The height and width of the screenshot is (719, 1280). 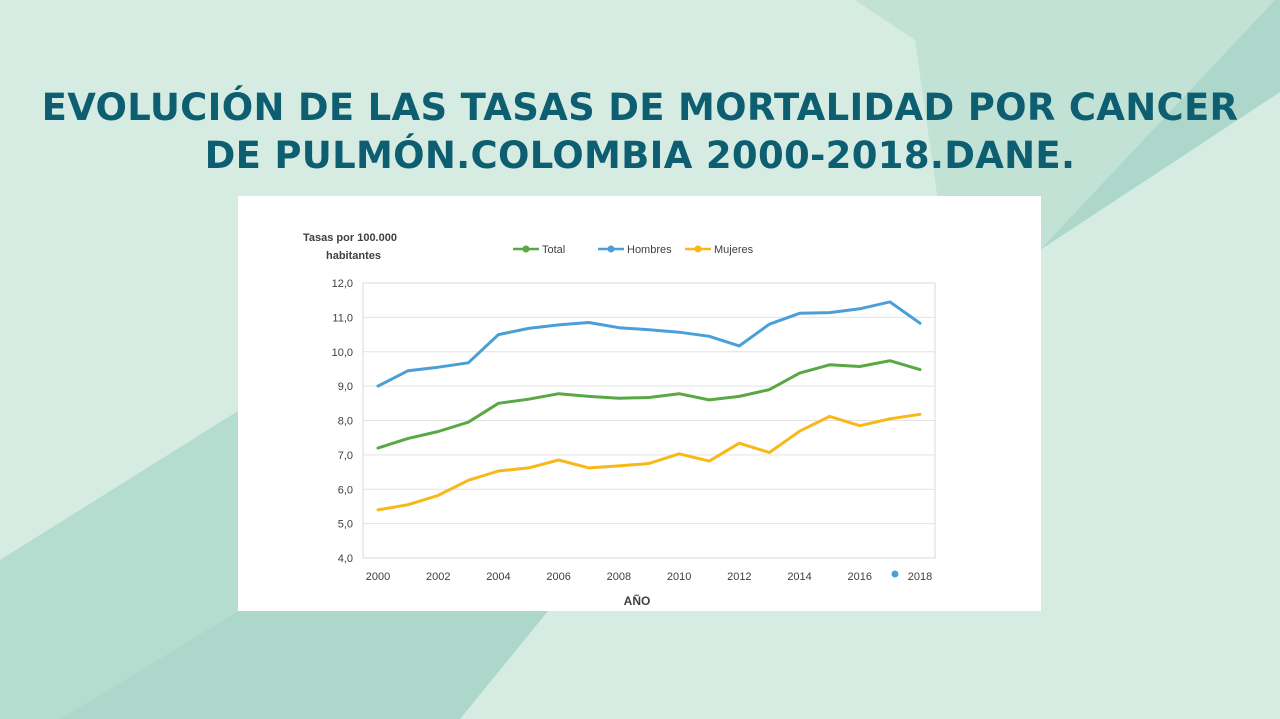 What do you see at coordinates (345, 456) in the screenshot?
I see `y-tick-label: 7,0` at bounding box center [345, 456].